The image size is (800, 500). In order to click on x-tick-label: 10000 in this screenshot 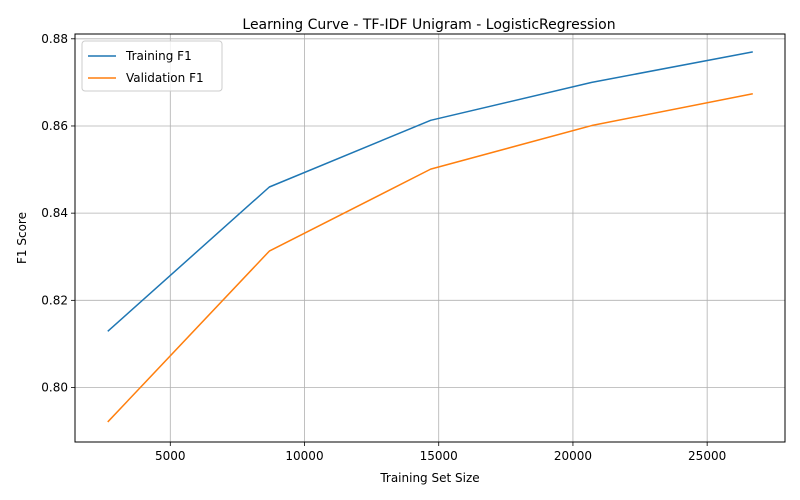, I will do `click(304, 456)`.